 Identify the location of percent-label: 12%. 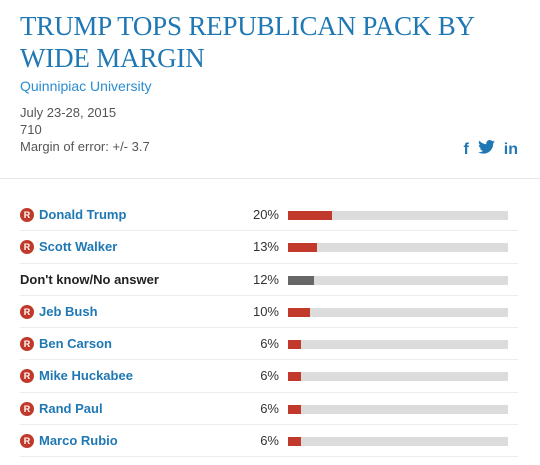
(265, 279).